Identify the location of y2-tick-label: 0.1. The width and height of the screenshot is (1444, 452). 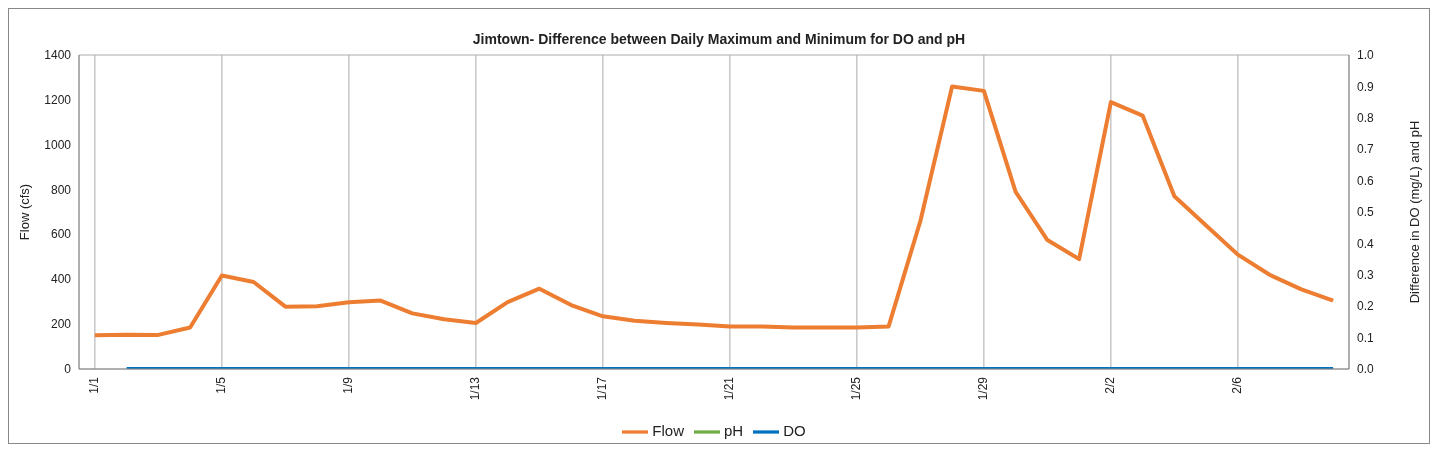
(1366, 337).